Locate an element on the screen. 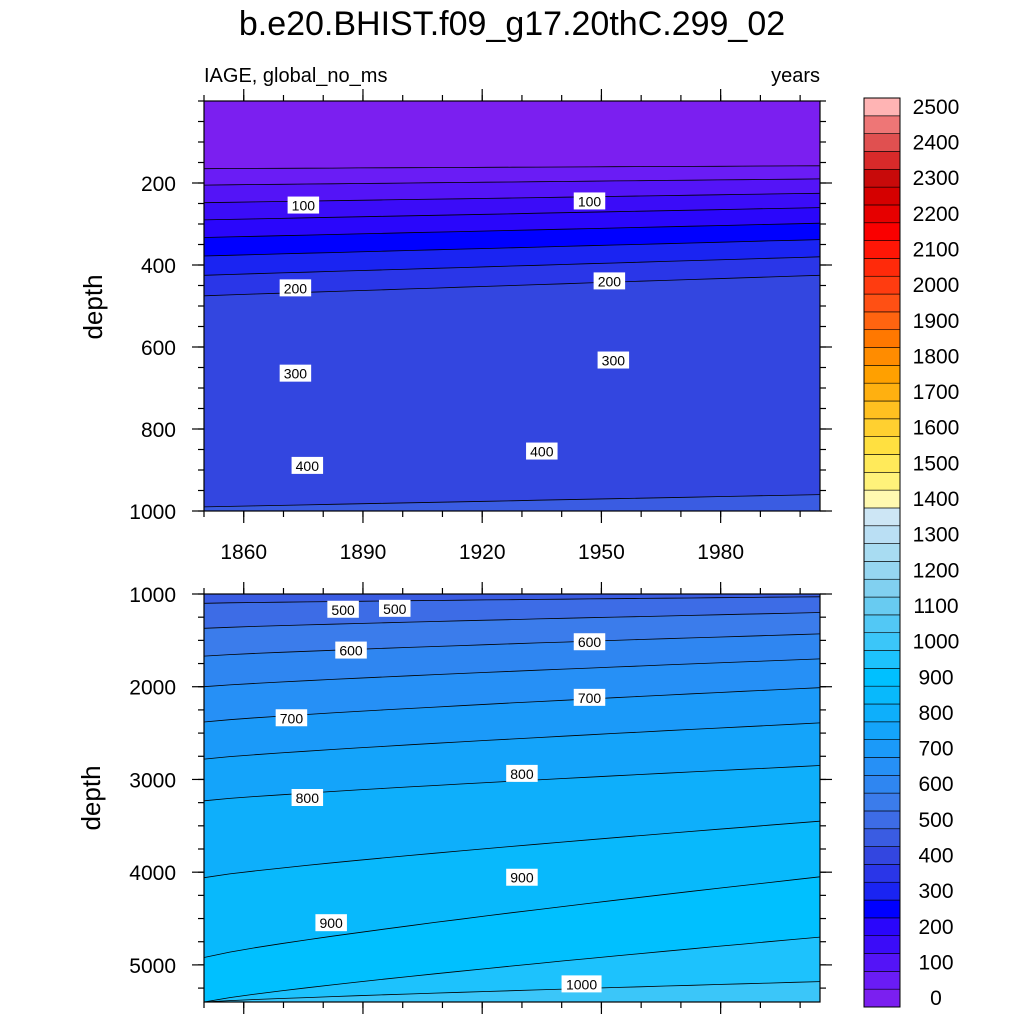  colorbar-label: 100 is located at coordinates (935, 962).